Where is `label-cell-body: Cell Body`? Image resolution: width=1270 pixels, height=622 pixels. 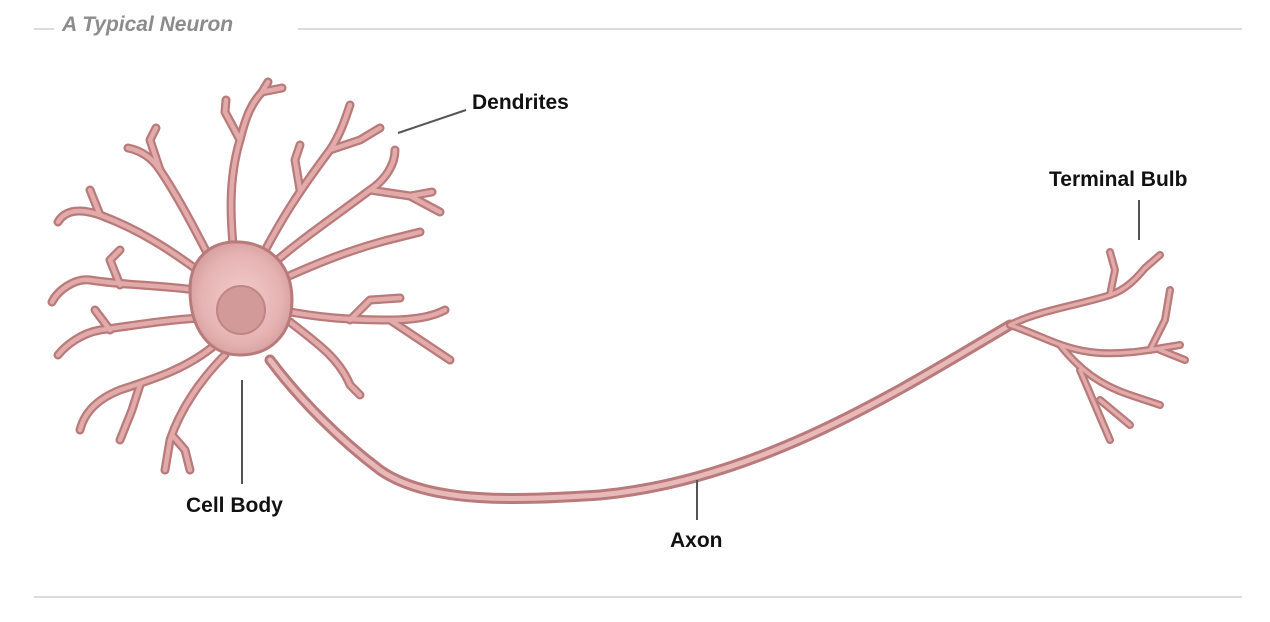 label-cell-body: Cell Body is located at coordinates (234, 505).